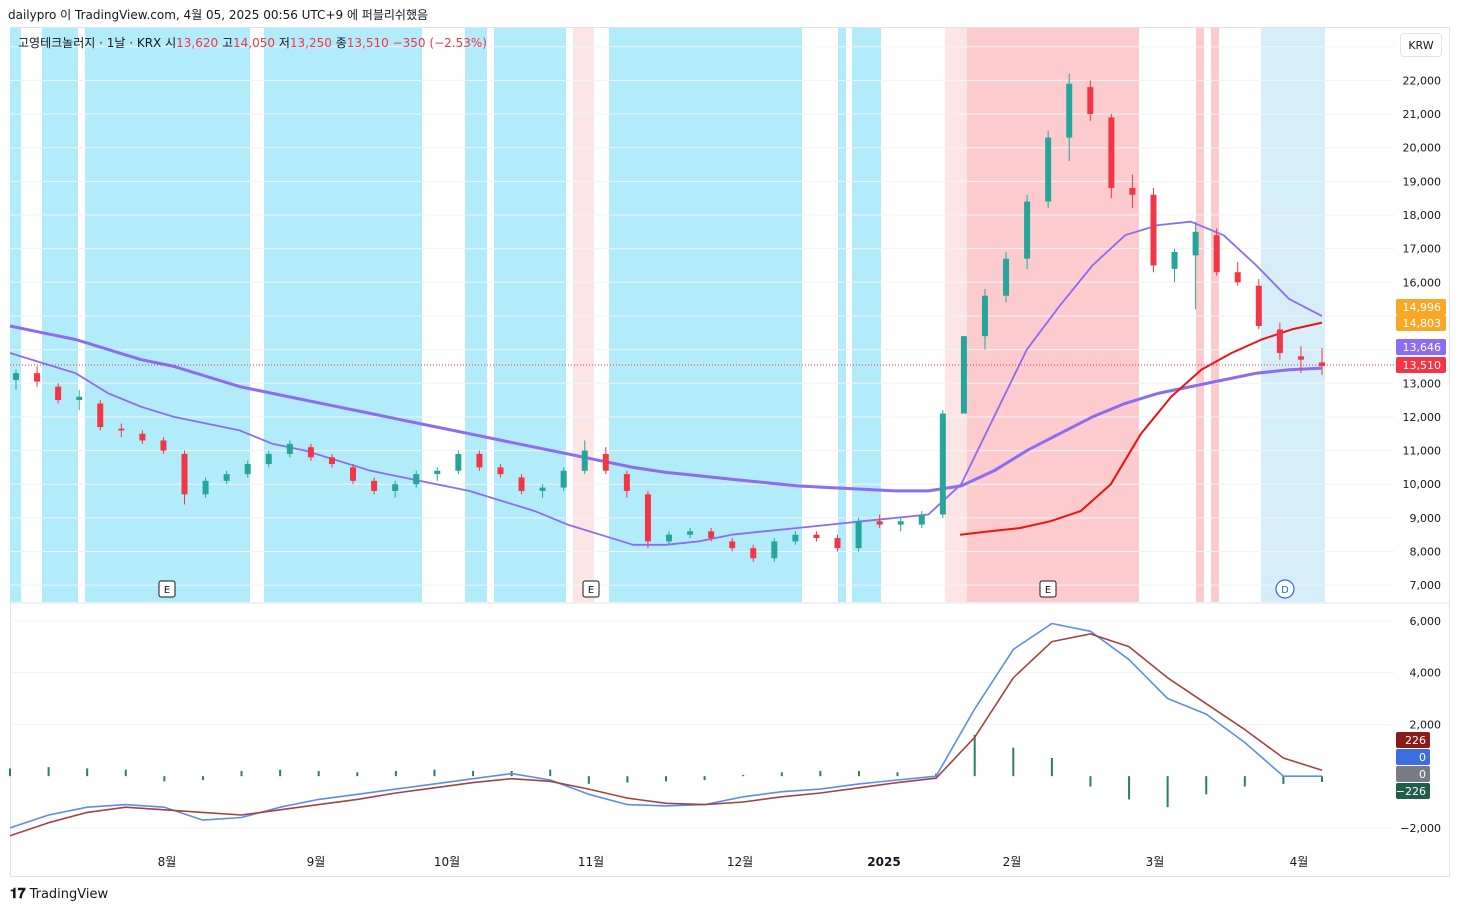 The width and height of the screenshot is (1460, 912). What do you see at coordinates (1141, 428) in the screenshot?
I see `ma-short-line` at bounding box center [1141, 428].